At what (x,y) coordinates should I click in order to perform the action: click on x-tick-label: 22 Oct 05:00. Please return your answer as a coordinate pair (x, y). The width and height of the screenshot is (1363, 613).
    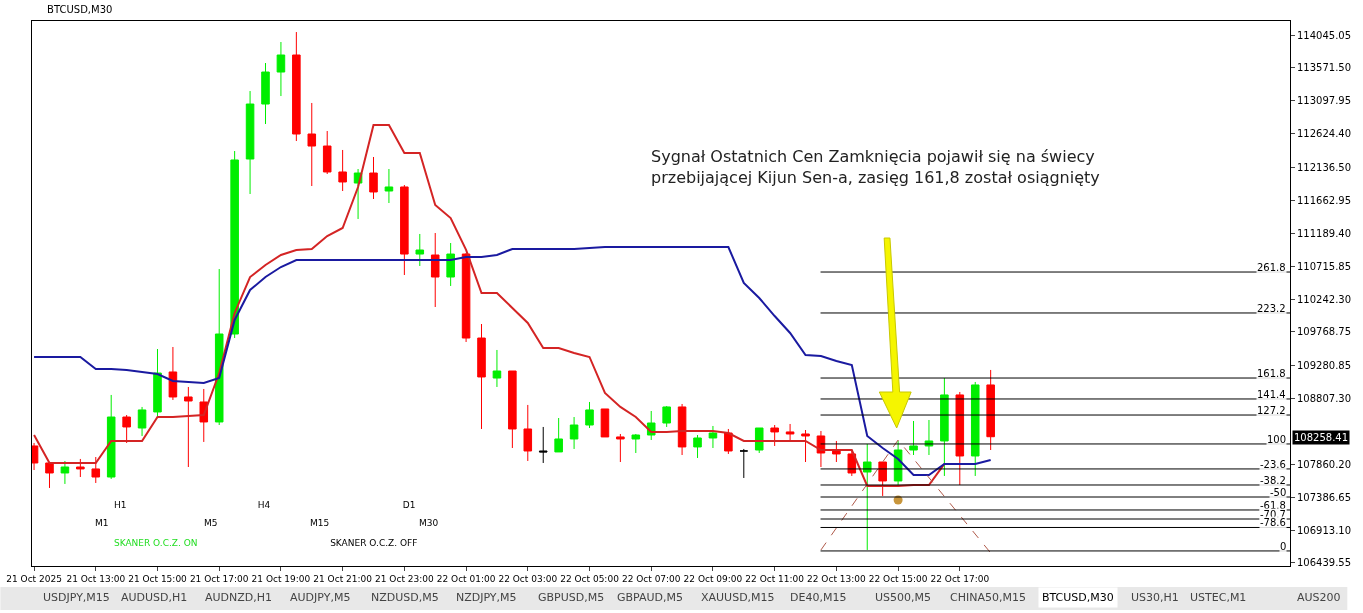
    Looking at the image, I should click on (590, 578).